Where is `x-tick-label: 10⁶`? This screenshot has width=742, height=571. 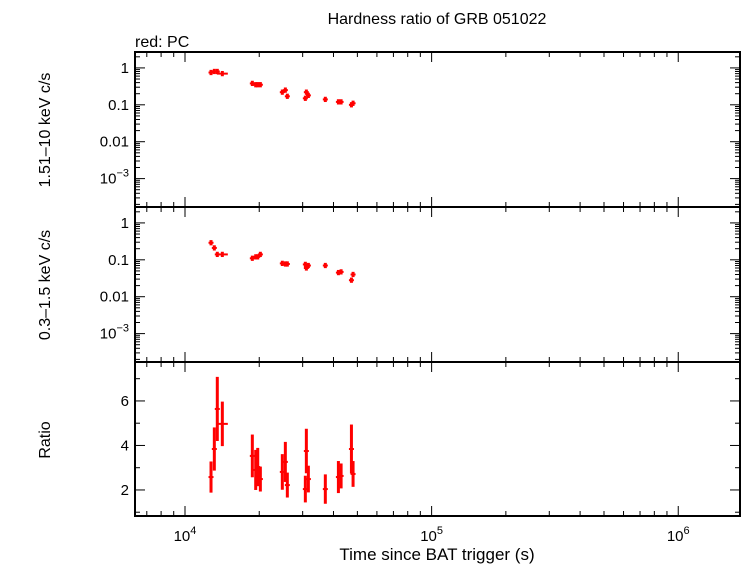
x-tick-label: 10⁶ is located at coordinates (678, 535).